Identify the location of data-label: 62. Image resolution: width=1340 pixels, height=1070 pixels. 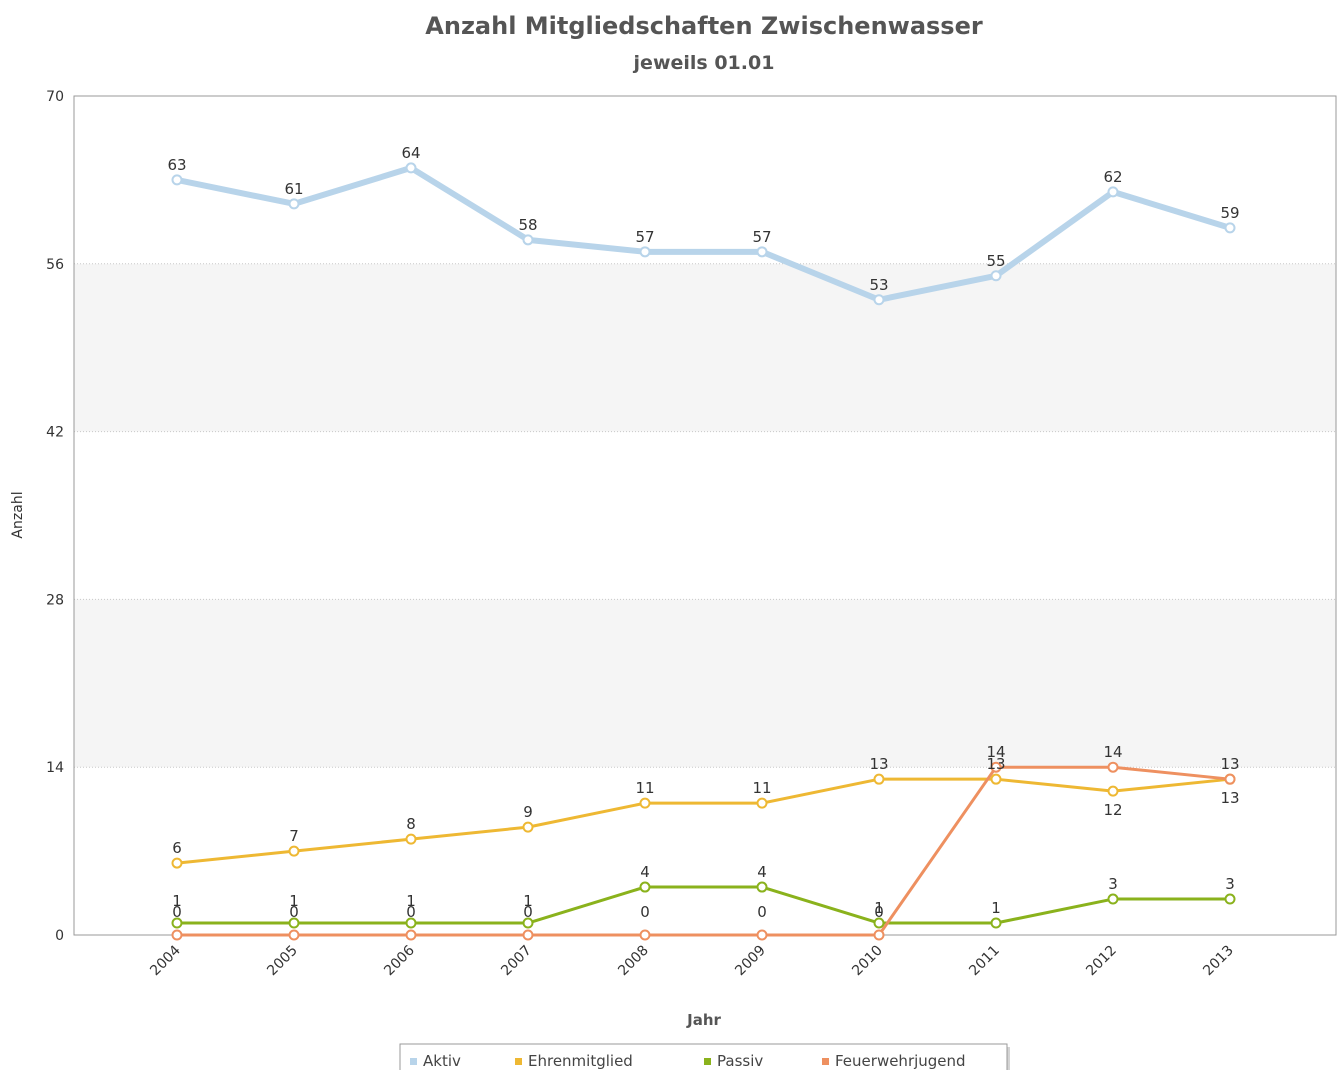
(1112, 177).